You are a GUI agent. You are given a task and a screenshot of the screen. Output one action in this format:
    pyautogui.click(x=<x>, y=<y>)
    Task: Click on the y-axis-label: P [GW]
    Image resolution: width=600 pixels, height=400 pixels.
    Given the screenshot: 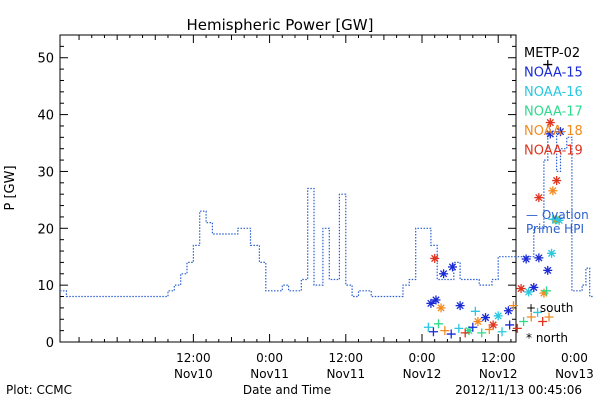 What is the action you would take?
    pyautogui.click(x=10, y=187)
    